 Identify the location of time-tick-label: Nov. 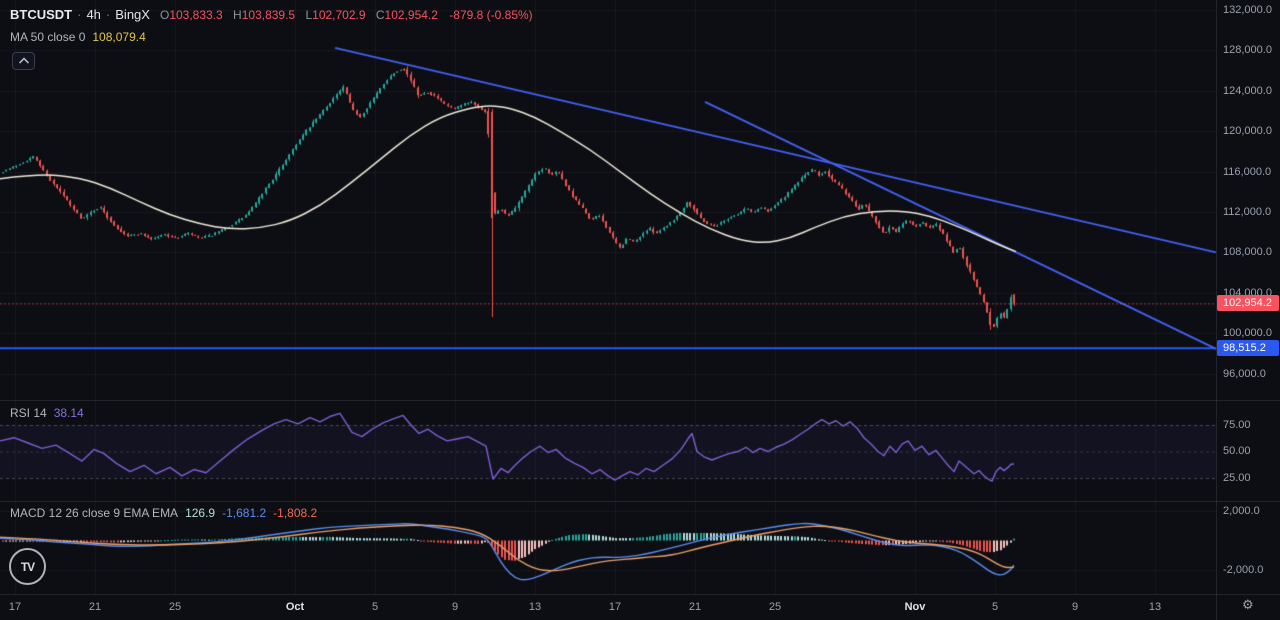
(915, 607).